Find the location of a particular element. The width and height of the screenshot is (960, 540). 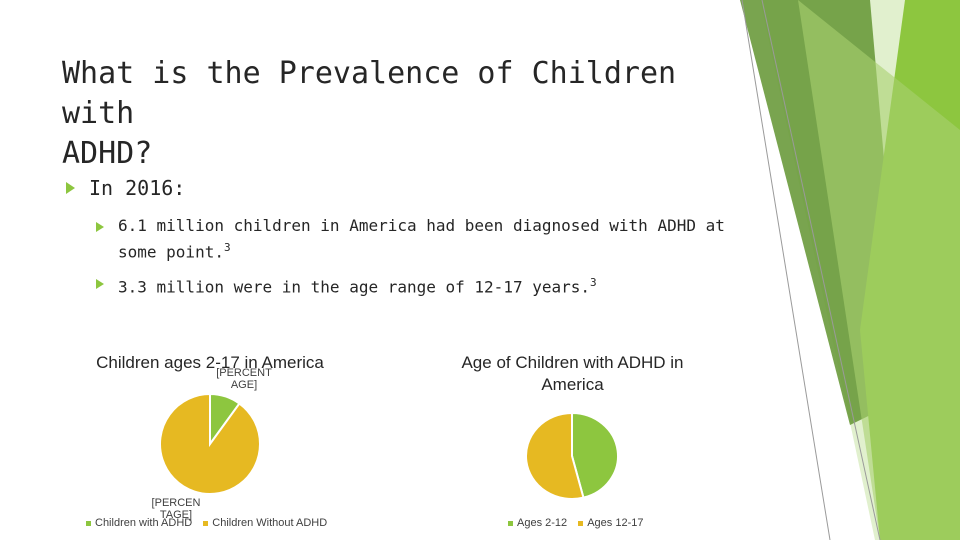

bullet-main: In 2016: is located at coordinates (137, 188).